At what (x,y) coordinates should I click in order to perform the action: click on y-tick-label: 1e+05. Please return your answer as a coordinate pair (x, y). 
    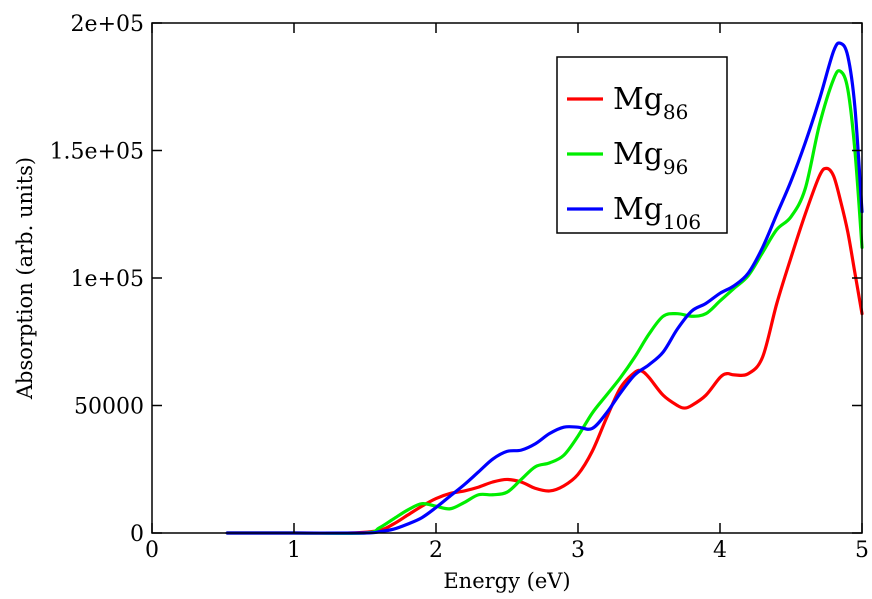
    Looking at the image, I should click on (107, 279).